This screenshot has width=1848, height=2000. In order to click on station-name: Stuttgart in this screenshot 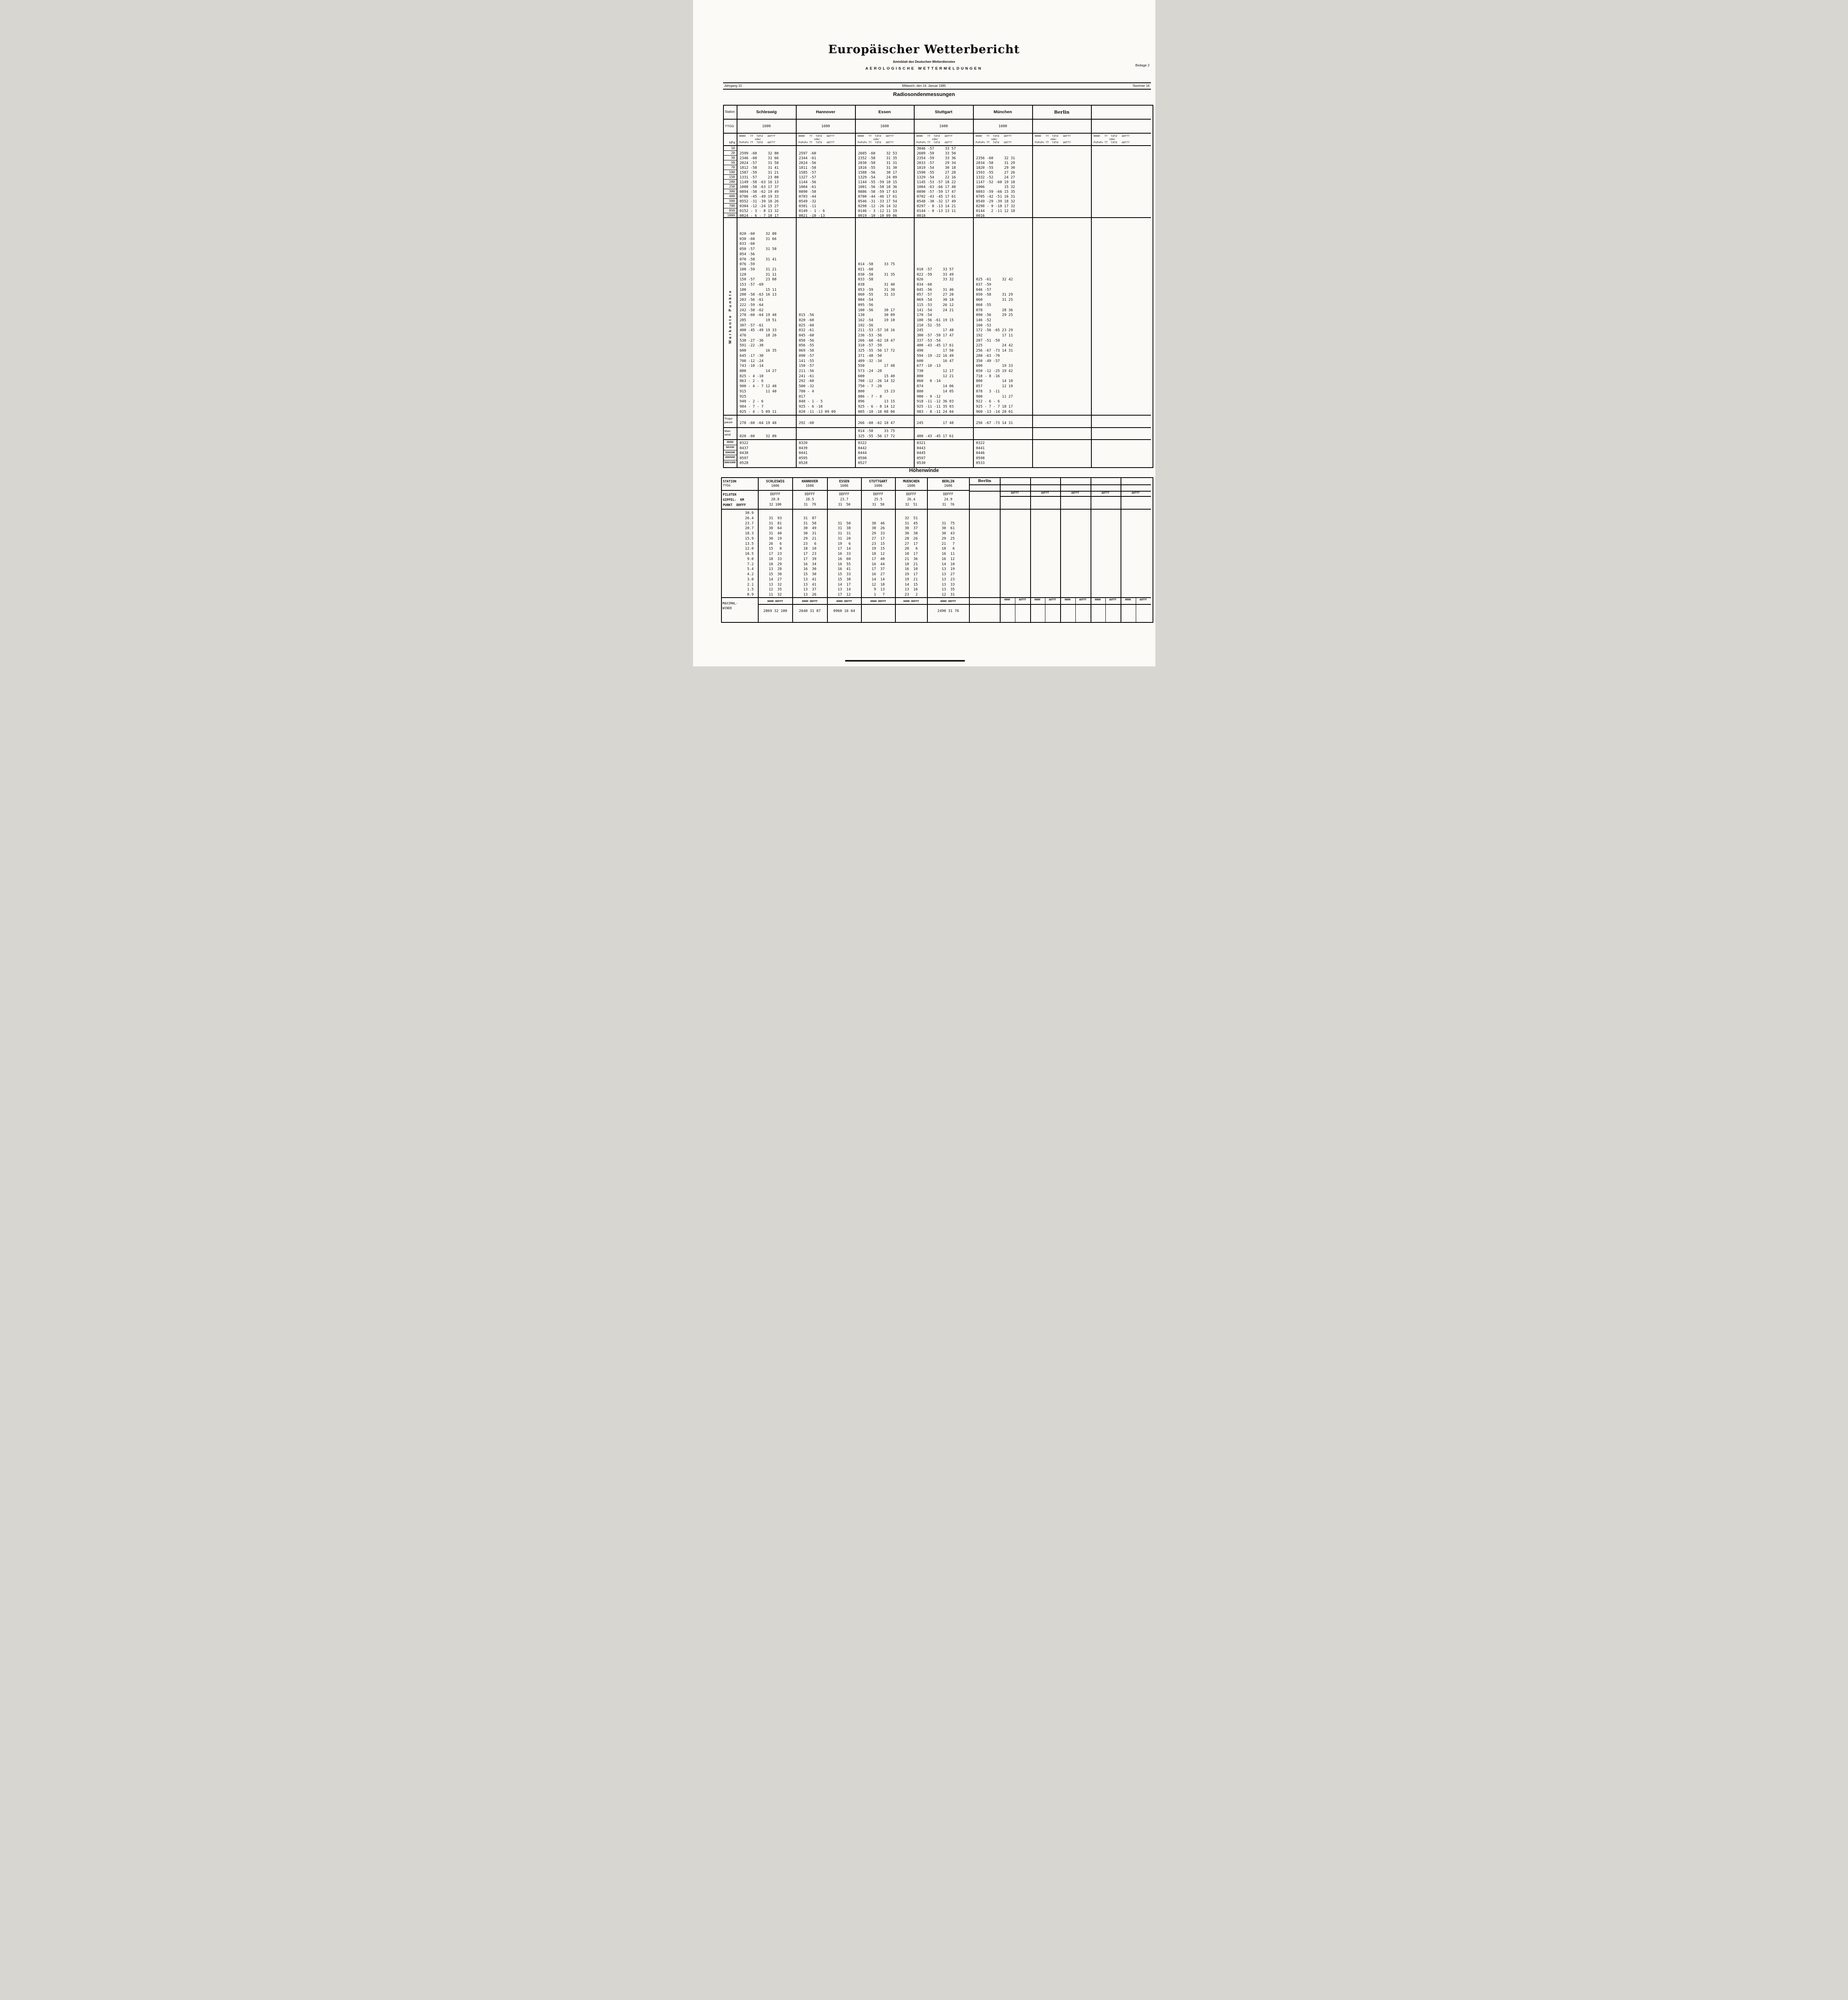, I will do `click(944, 113)`.